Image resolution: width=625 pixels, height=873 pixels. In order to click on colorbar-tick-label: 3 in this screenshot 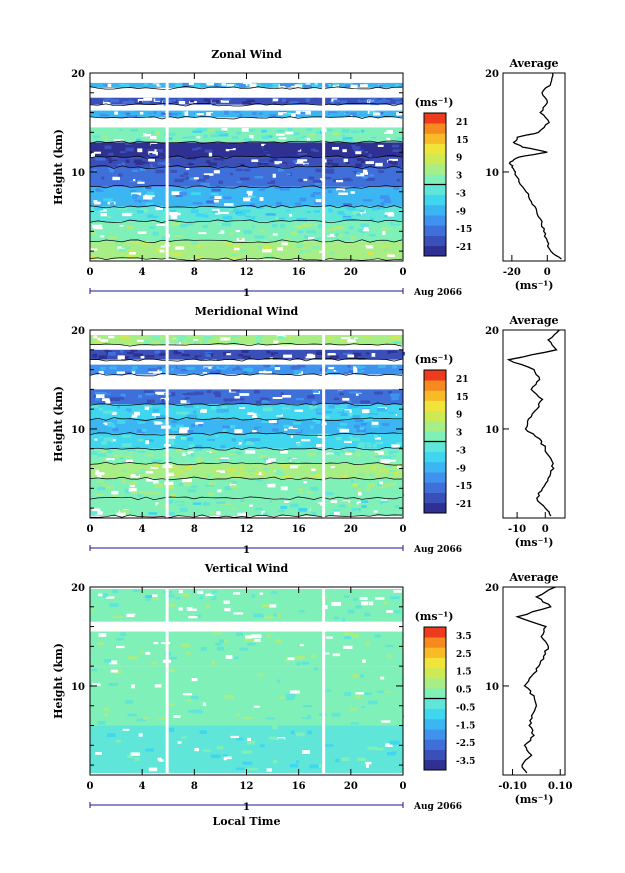, I will do `click(459, 434)`.